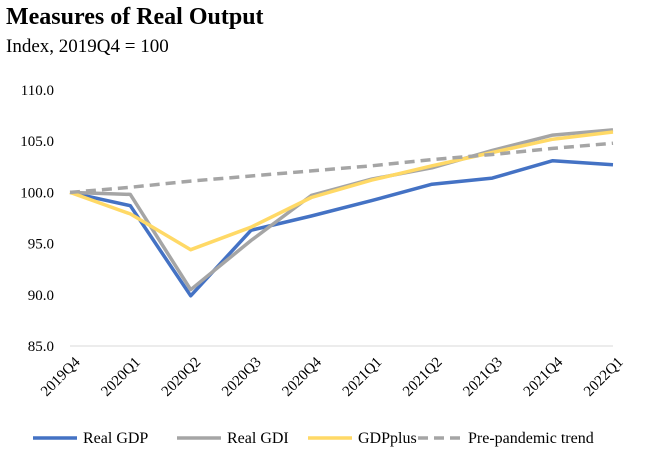  Describe the element at coordinates (603, 376) in the screenshot. I see `x-tick-label: 2022Q1` at that location.